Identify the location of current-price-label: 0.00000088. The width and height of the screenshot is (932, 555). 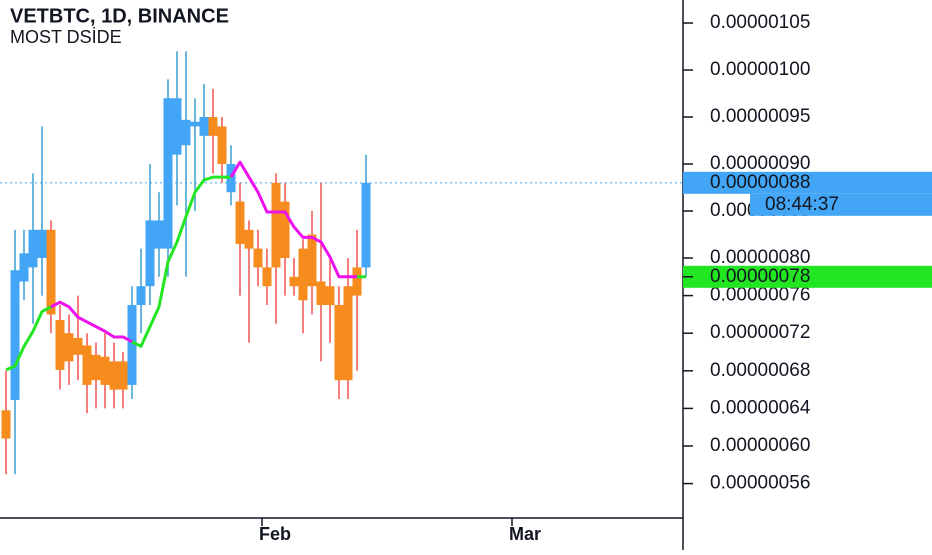
(760, 182).